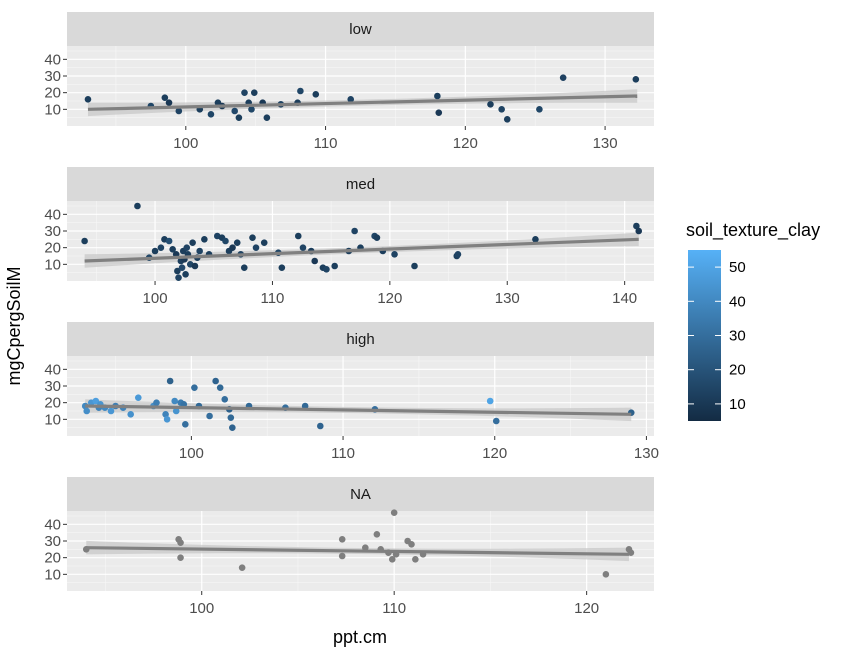 This screenshot has width=868, height=662. What do you see at coordinates (737, 370) in the screenshot?
I see `legend-tick-label: 20` at bounding box center [737, 370].